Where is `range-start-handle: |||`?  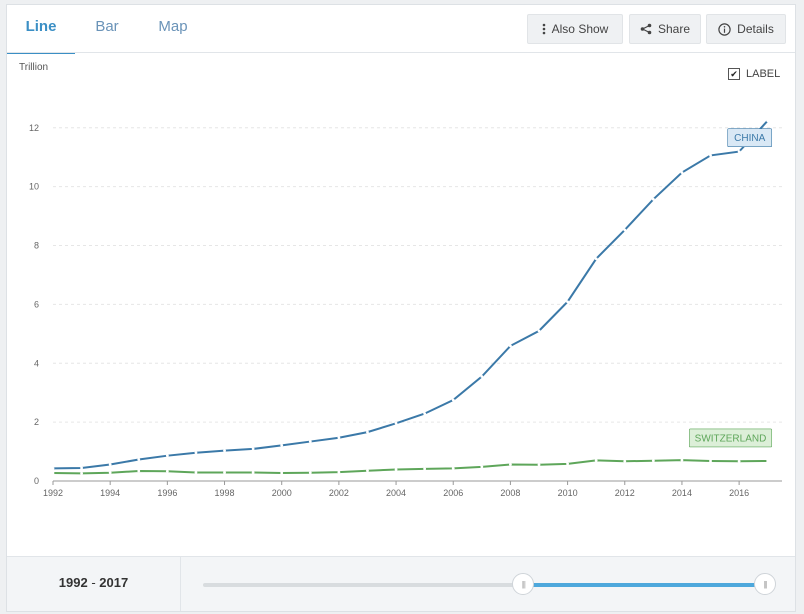 range-start-handle: ||| is located at coordinates (523, 584).